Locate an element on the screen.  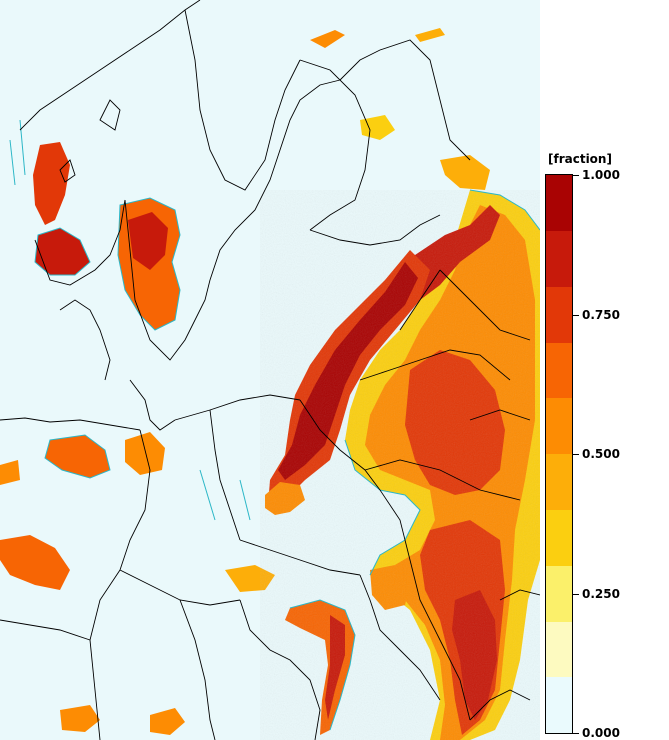
legend-colorbar is located at coordinates (559, 454).